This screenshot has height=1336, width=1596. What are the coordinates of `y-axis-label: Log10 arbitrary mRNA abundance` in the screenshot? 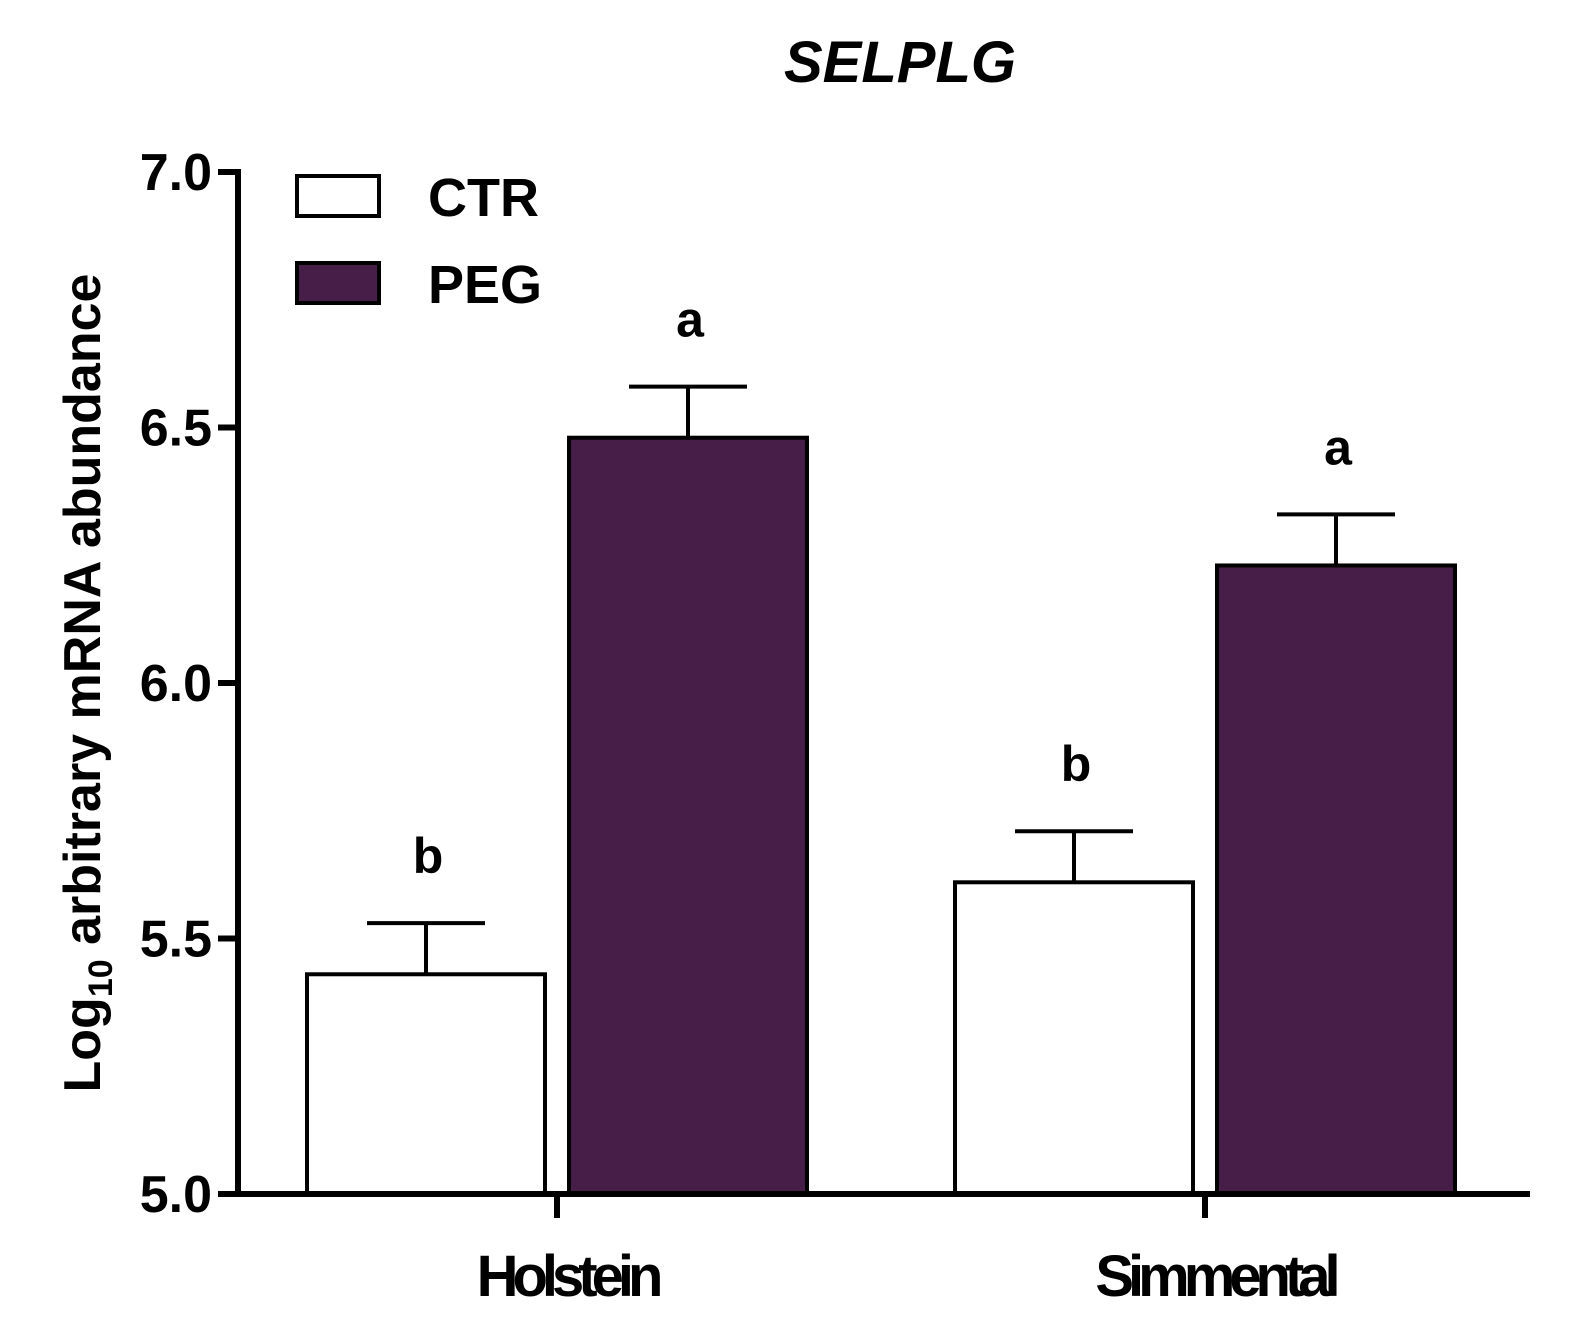 It's located at (87, 683).